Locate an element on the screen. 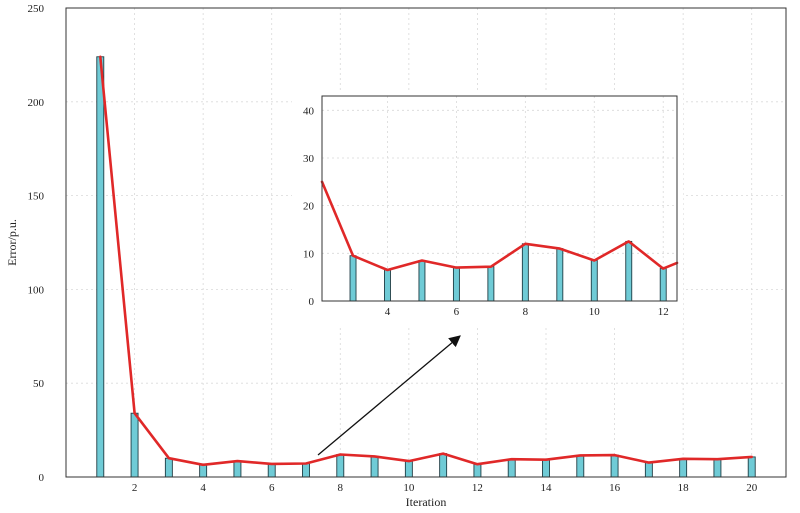 This screenshot has width=800, height=513. inset-xtick-8: 8 is located at coordinates (526, 312).